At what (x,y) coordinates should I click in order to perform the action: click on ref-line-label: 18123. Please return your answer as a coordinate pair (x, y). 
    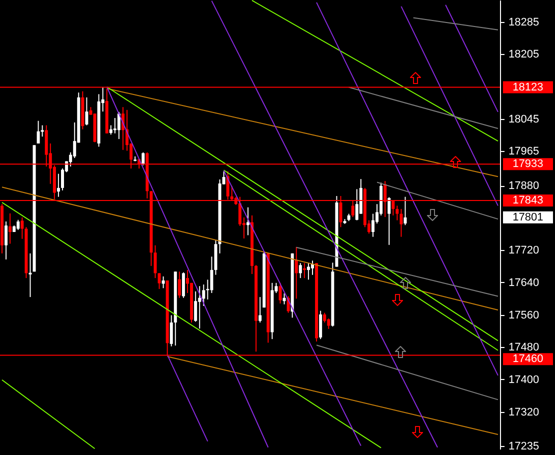
    Looking at the image, I should click on (528, 87).